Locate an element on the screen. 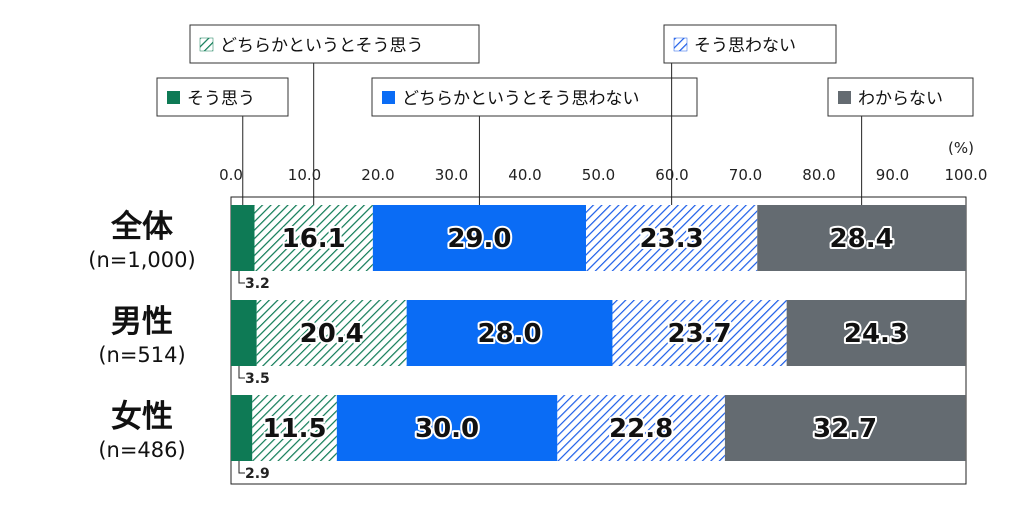  x-tick-label: 80.0 is located at coordinates (818, 175).